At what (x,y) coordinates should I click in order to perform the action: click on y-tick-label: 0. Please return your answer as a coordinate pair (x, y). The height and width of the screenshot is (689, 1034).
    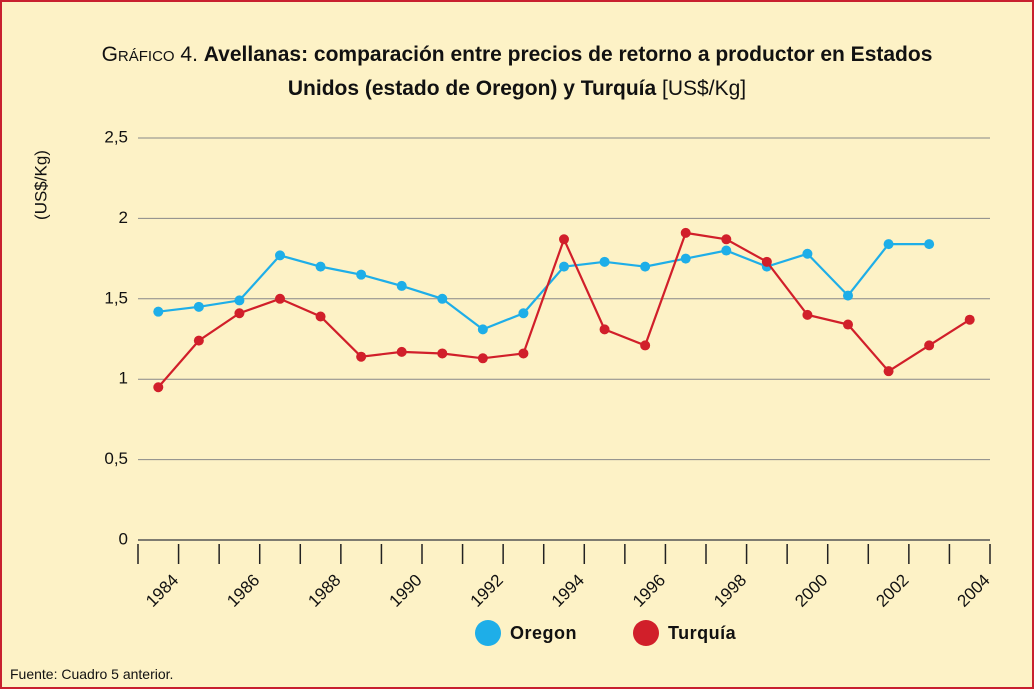
    Looking at the image, I should click on (123, 538).